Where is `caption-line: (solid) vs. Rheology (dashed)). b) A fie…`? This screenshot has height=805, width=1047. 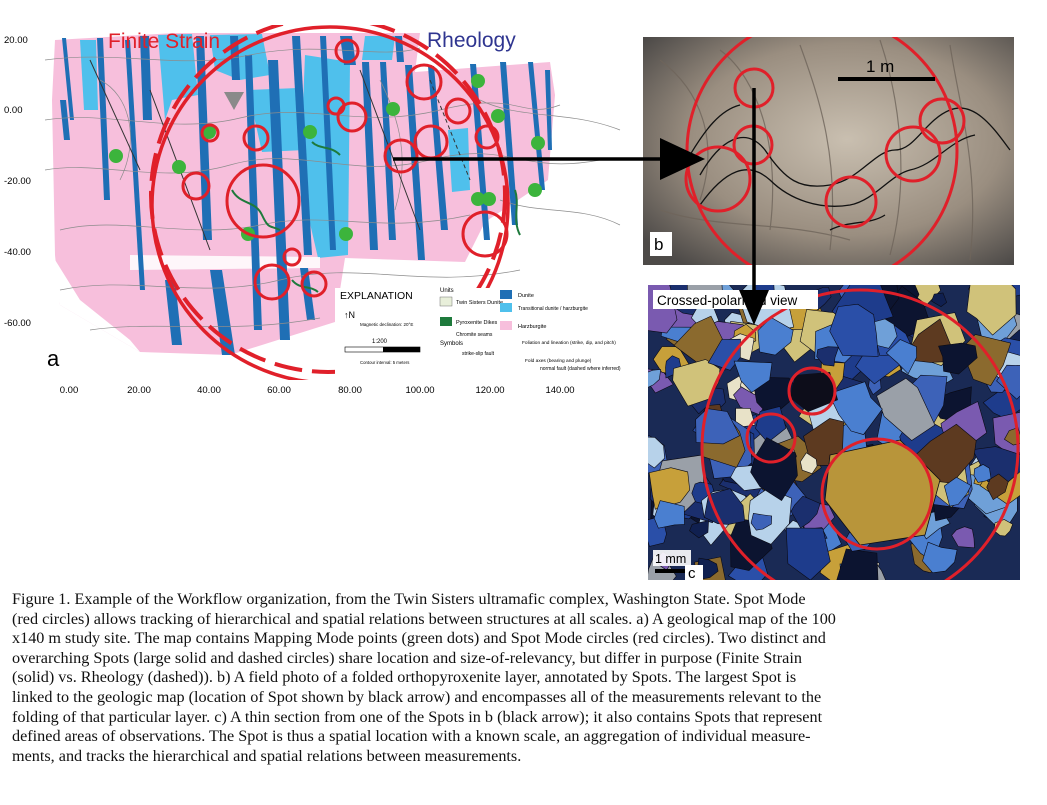 caption-line: (solid) vs. Rheology (dashed)). b) A fie… is located at coordinates (404, 677).